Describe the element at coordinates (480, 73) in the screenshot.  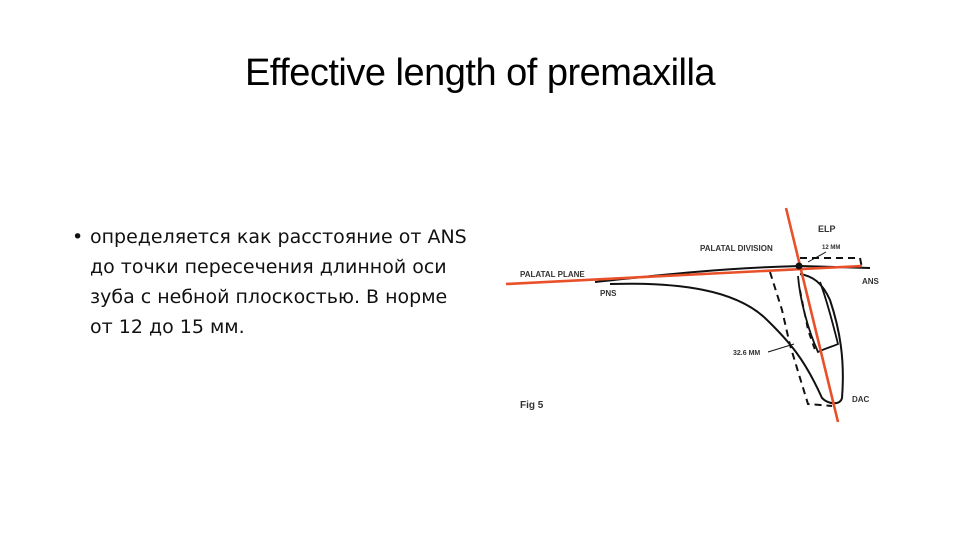
I see `slide-title: Effective length of premaxilla` at that location.